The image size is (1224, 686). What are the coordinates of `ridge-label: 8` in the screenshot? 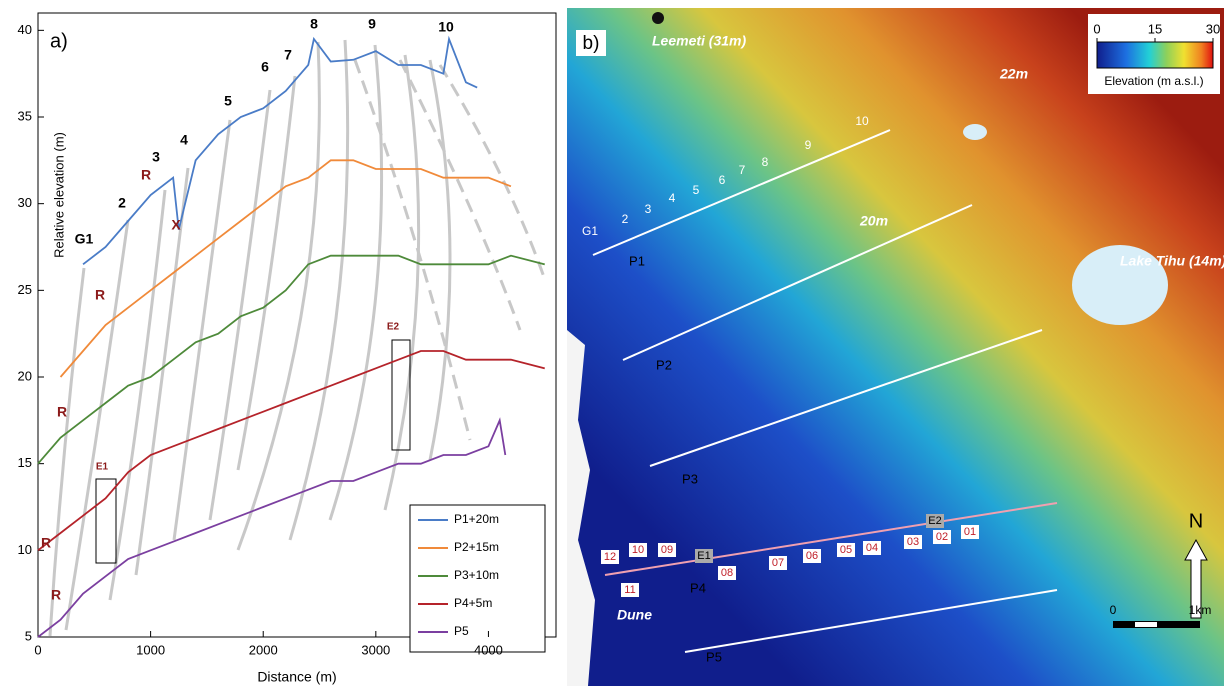 It's located at (765, 162).